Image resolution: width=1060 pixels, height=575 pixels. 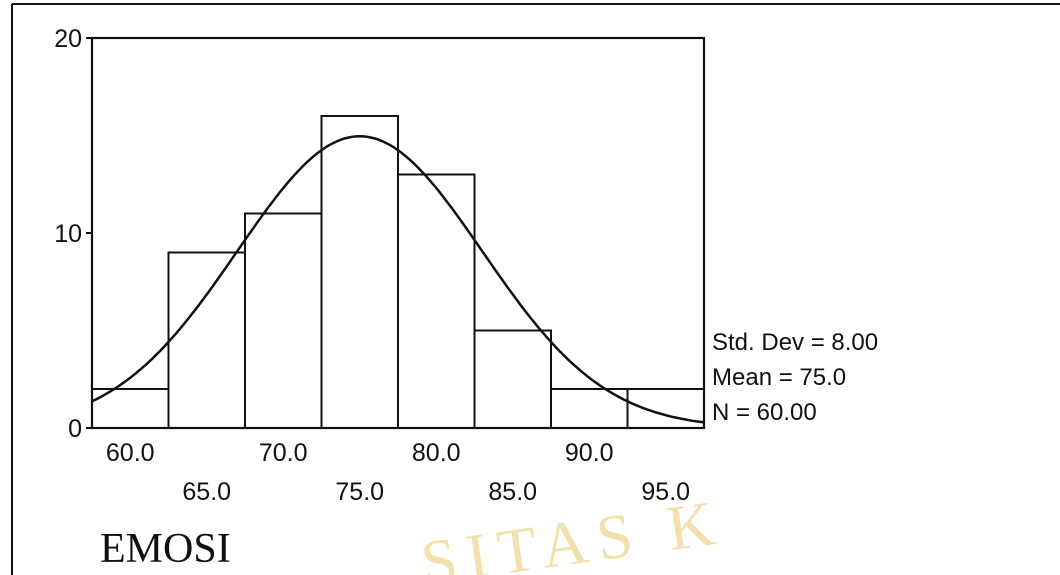 What do you see at coordinates (68, 234) in the screenshot?
I see `y-tick-label: 10` at bounding box center [68, 234].